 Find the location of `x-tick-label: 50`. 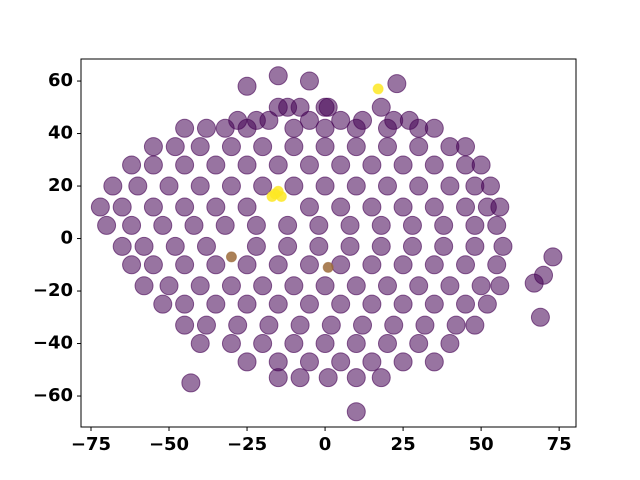

x-tick-label: 50 is located at coordinates (481, 444).